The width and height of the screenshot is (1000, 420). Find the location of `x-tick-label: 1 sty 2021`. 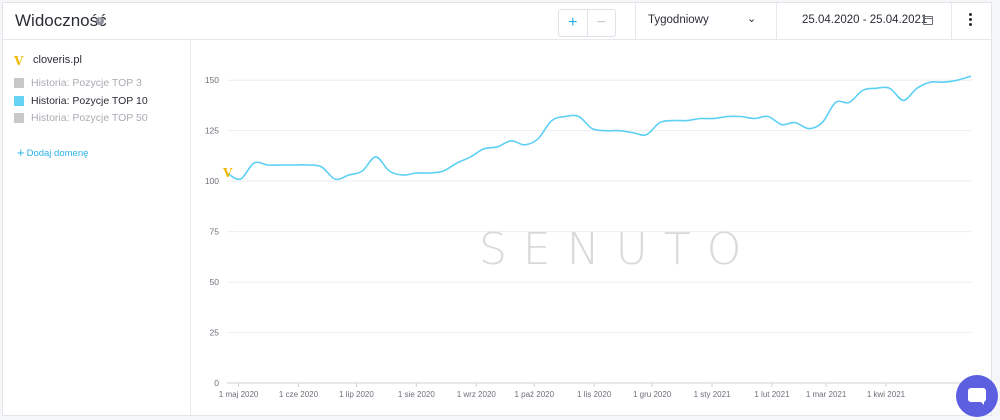

x-tick-label: 1 sty 2021 is located at coordinates (712, 394).